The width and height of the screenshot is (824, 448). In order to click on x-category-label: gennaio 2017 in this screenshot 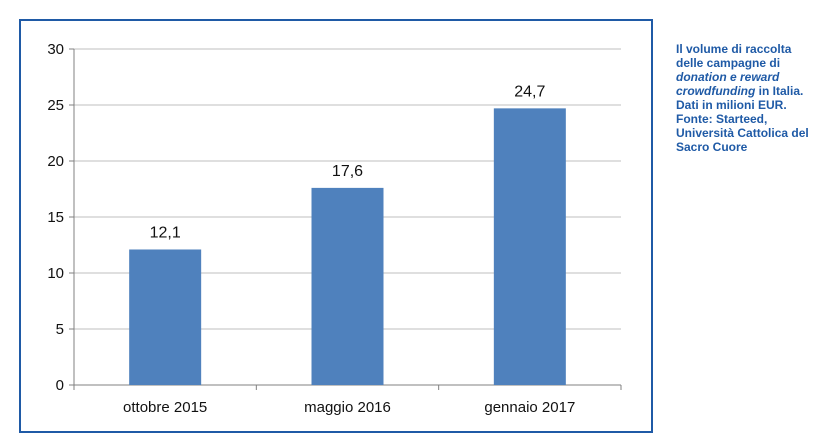, I will do `click(529, 407)`.